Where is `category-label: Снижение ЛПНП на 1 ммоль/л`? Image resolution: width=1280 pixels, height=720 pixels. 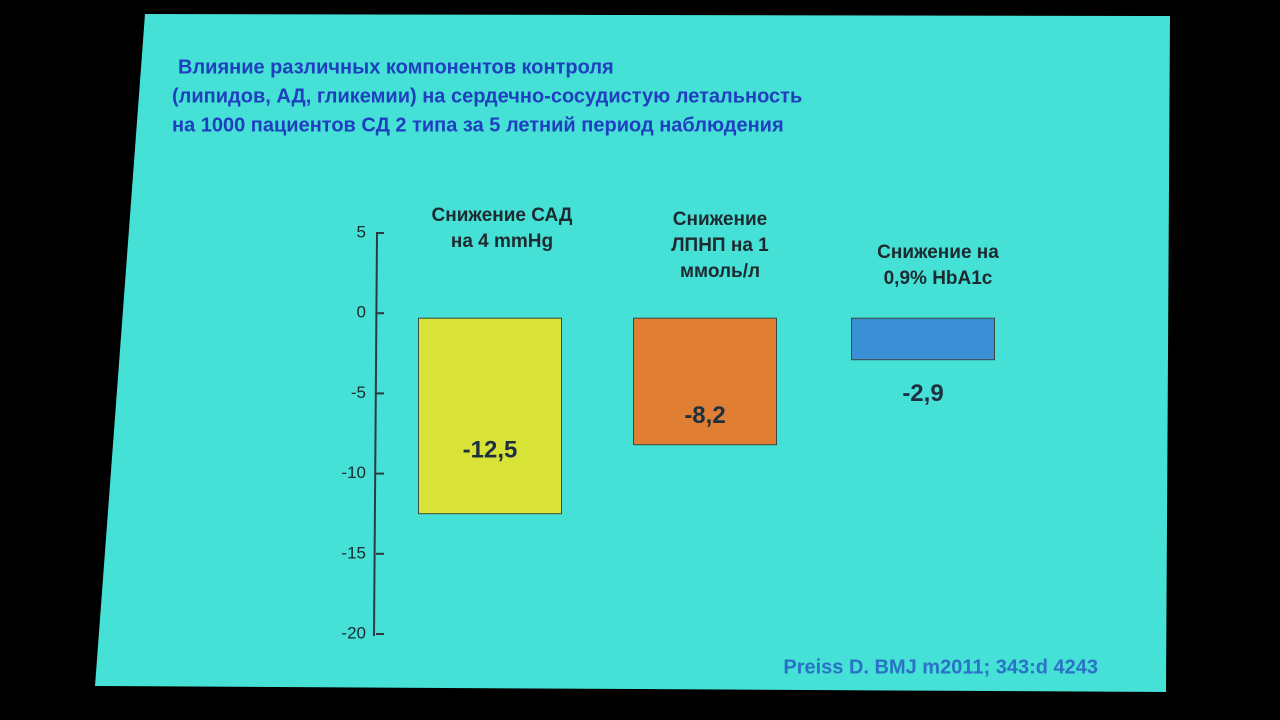
category-label: Снижение ЛПНП на 1 ммоль/л is located at coordinates (720, 245).